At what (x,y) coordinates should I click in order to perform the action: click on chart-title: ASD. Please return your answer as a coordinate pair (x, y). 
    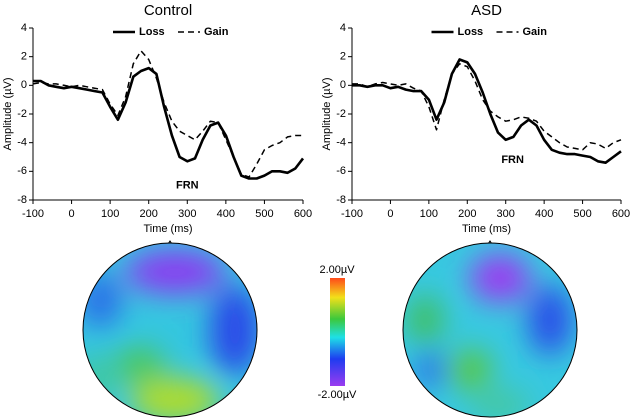
    Looking at the image, I should click on (486, 10).